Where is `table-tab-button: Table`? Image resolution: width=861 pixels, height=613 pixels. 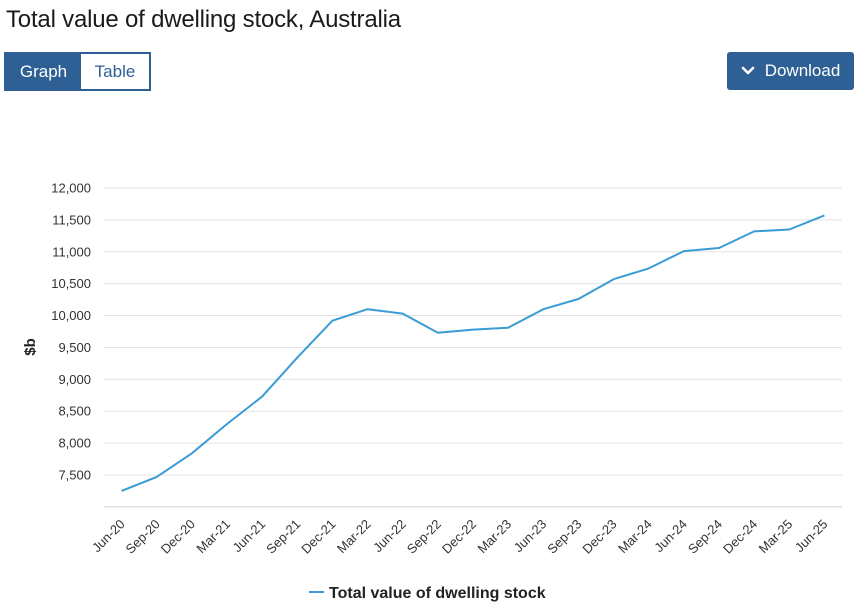
table-tab-button: Table is located at coordinates (115, 71).